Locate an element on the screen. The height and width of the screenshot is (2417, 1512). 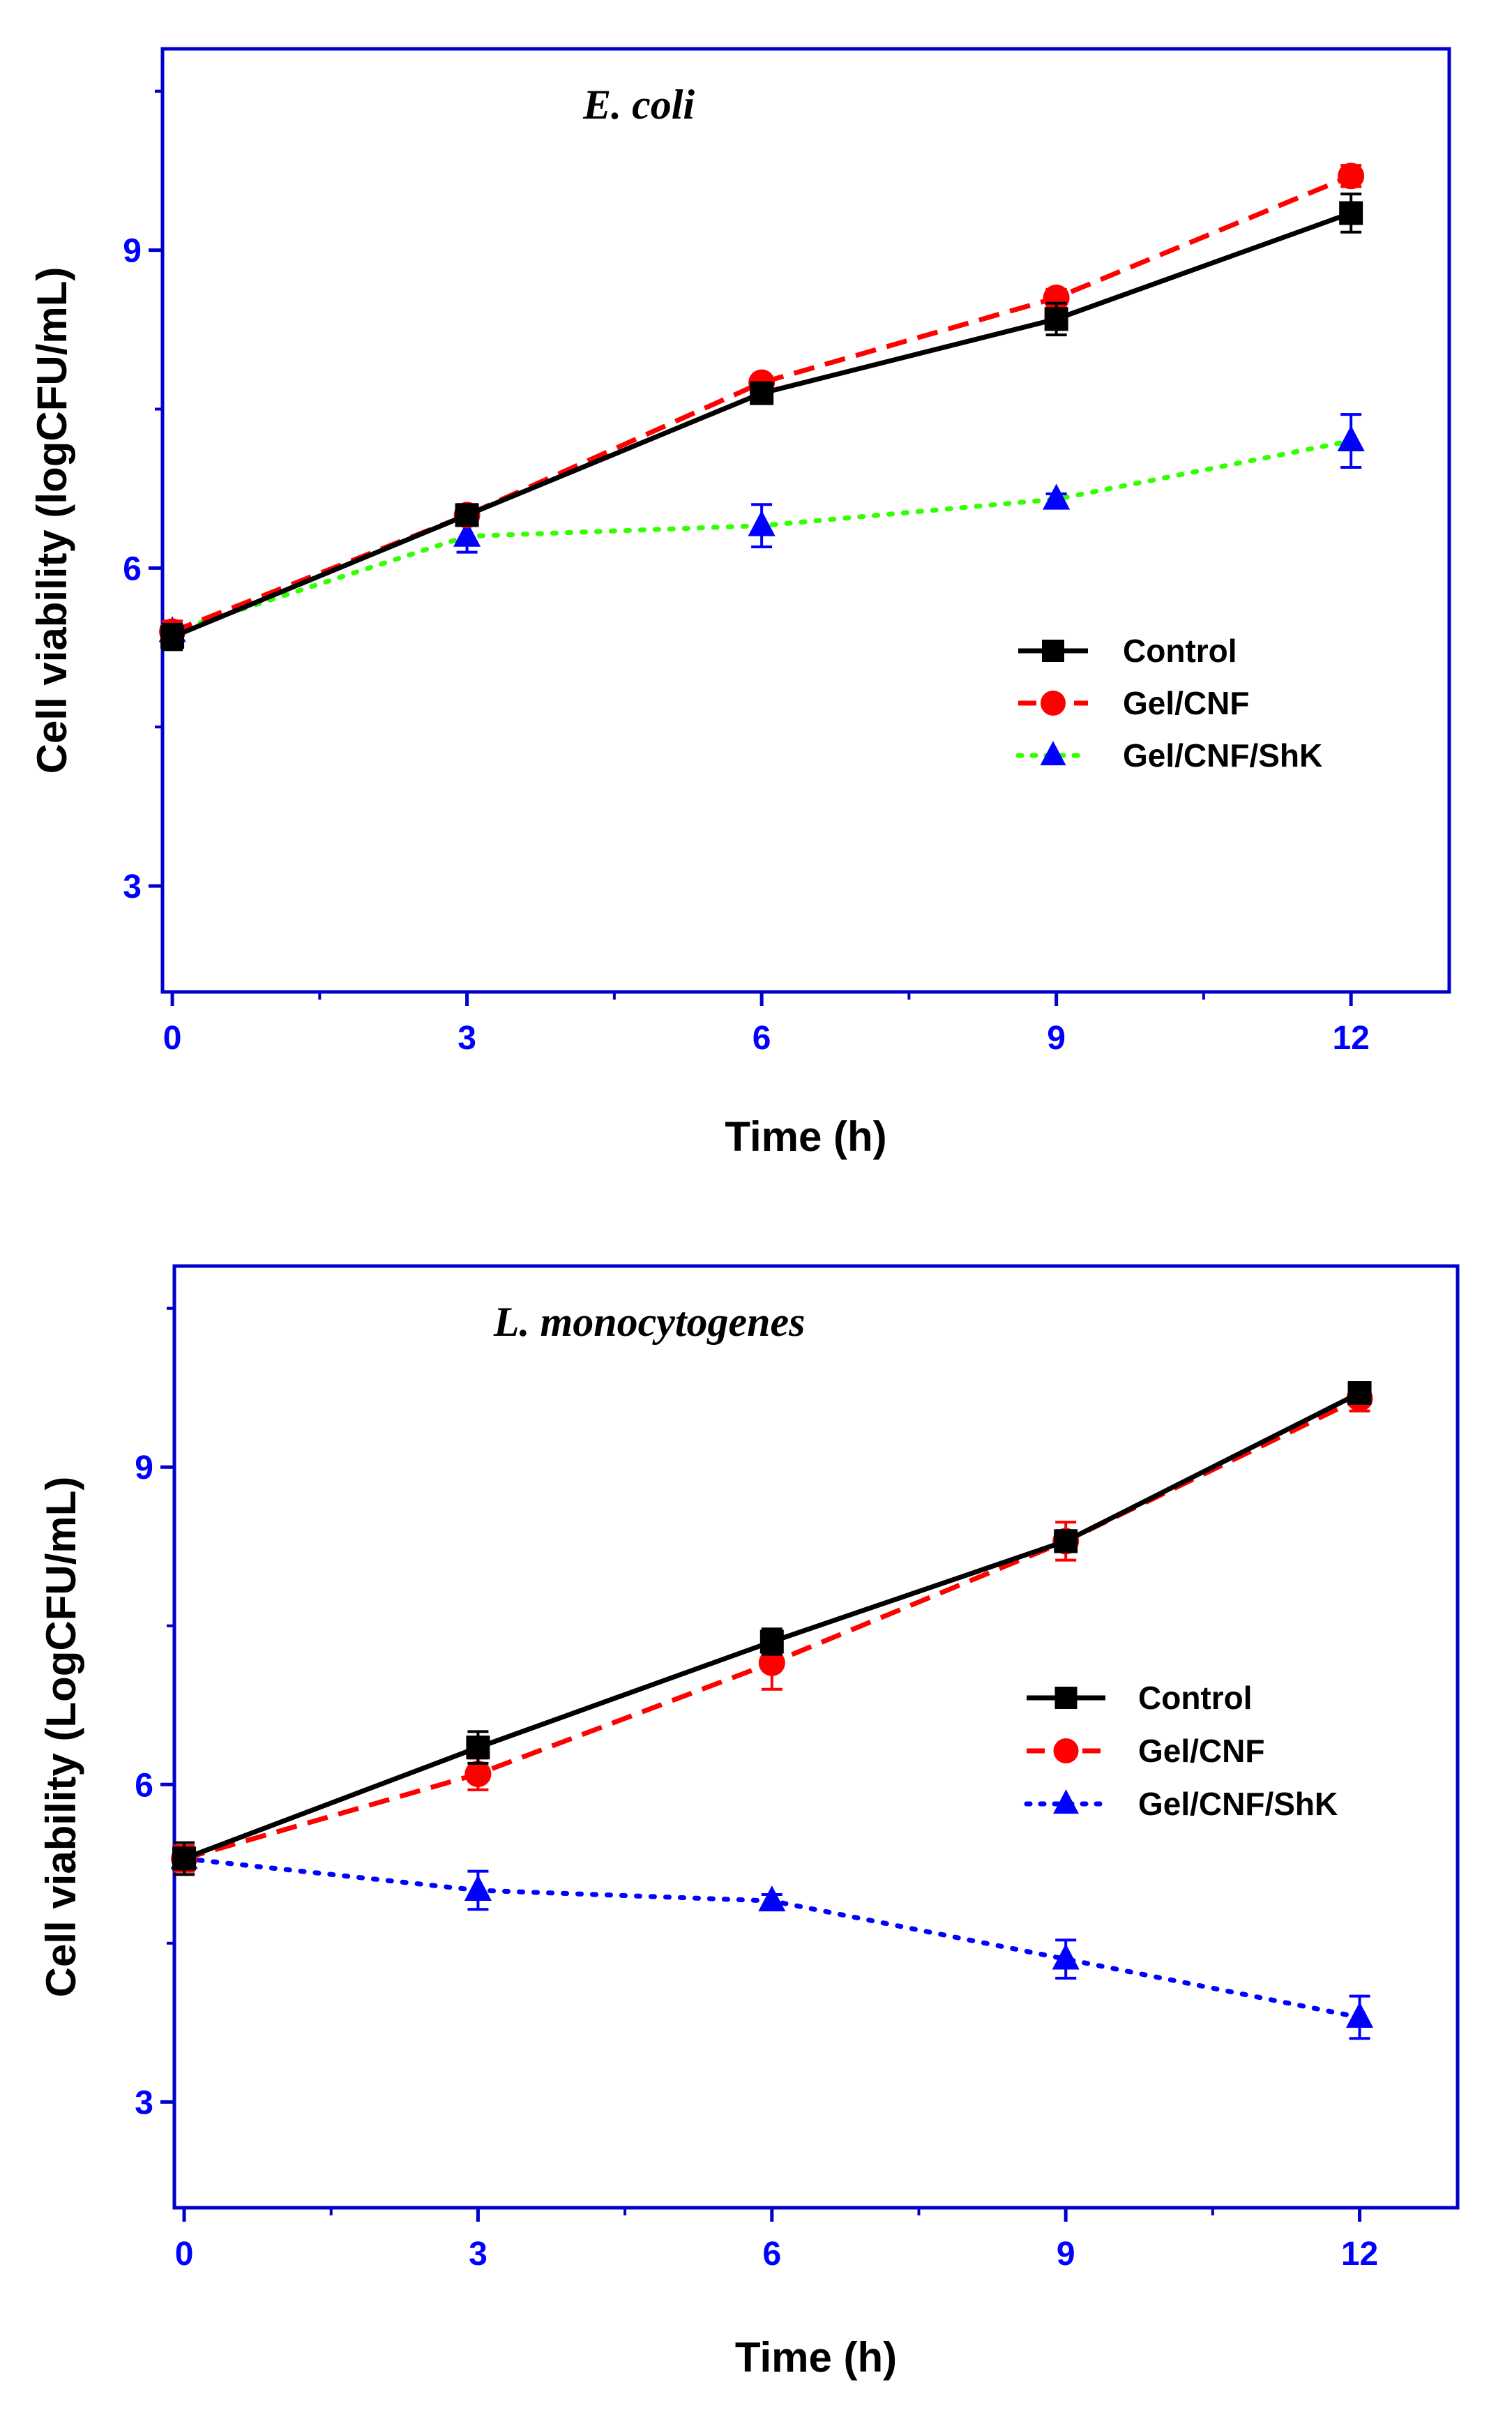
chart-title: E. coli is located at coordinates (638, 105).